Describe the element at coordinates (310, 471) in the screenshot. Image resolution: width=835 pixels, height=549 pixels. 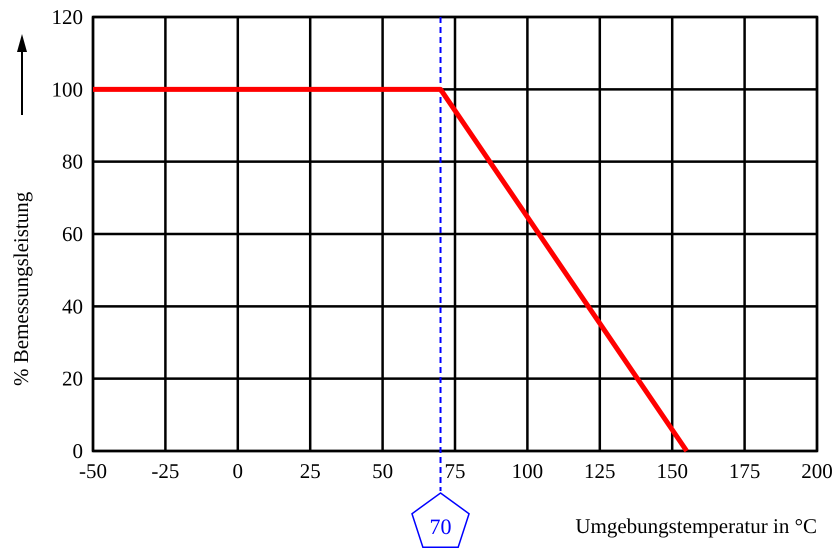
I see `x-tick-label: 25` at that location.